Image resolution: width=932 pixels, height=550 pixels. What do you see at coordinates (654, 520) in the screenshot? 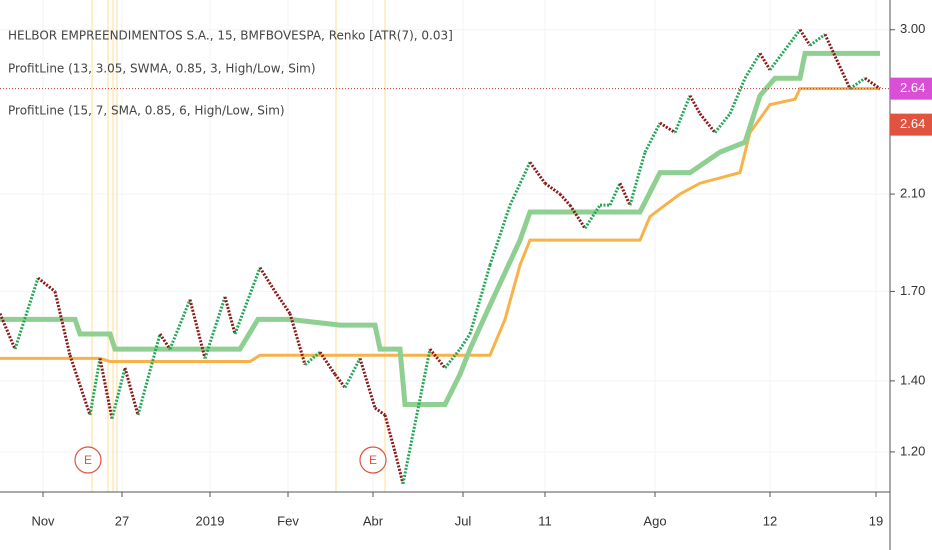
I see `x-tick-label: Ago` at bounding box center [654, 520].